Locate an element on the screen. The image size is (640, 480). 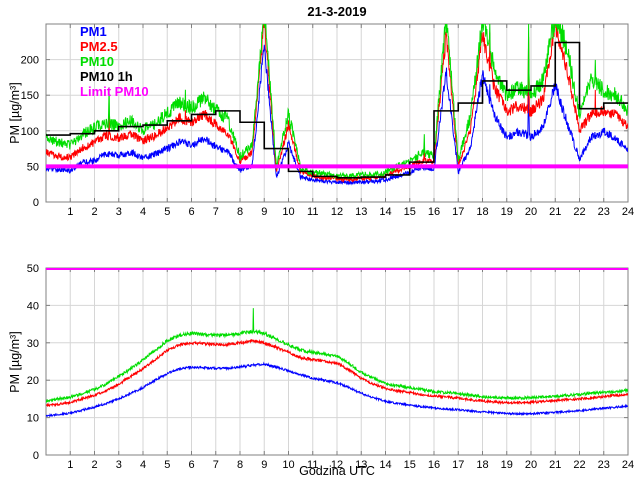
svg-text: 150 is located at coordinates (30, 96).